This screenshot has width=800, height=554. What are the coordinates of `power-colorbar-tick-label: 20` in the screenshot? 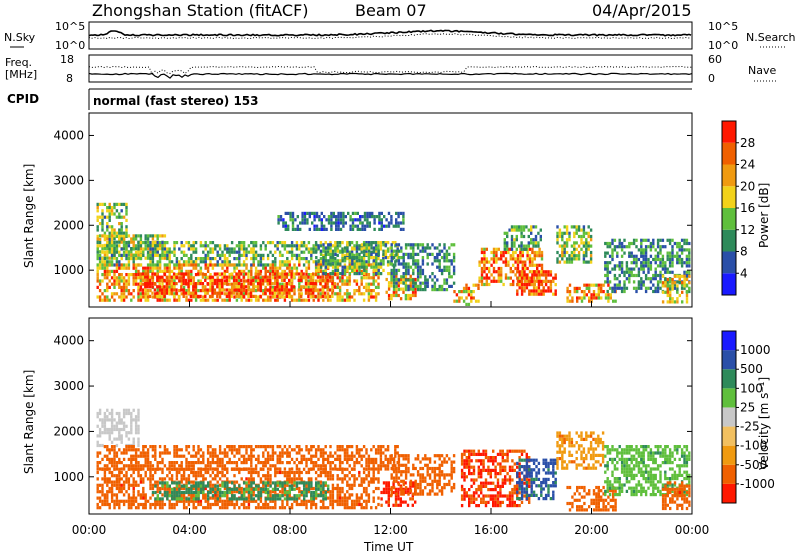 It's located at (747, 186).